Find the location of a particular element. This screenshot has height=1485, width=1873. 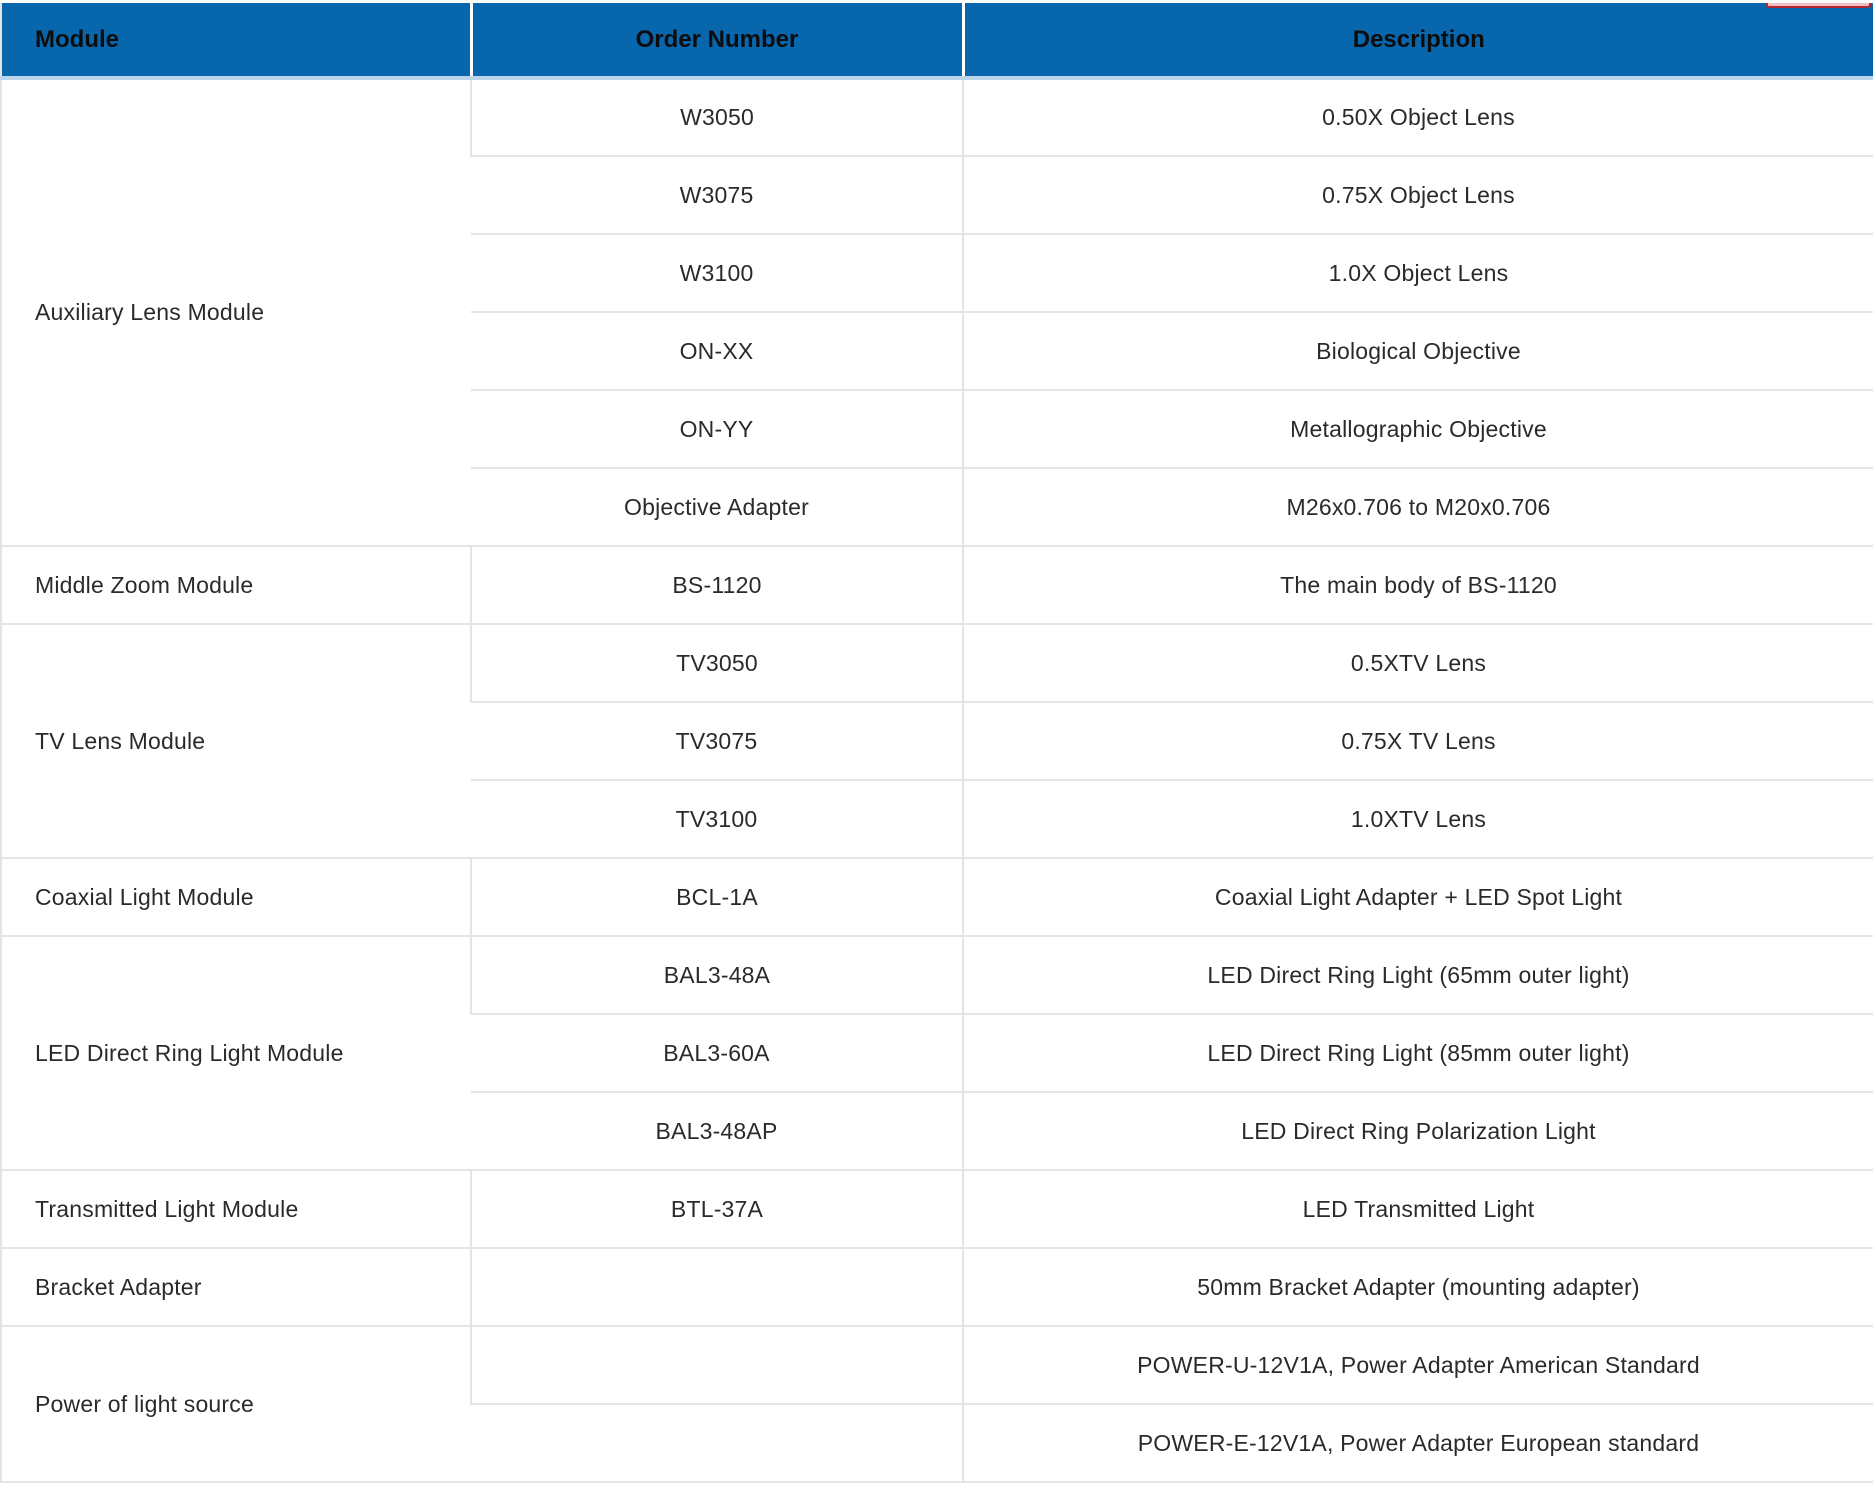

table-row: W3075 0.75X Object Lens is located at coordinates (937, 194).